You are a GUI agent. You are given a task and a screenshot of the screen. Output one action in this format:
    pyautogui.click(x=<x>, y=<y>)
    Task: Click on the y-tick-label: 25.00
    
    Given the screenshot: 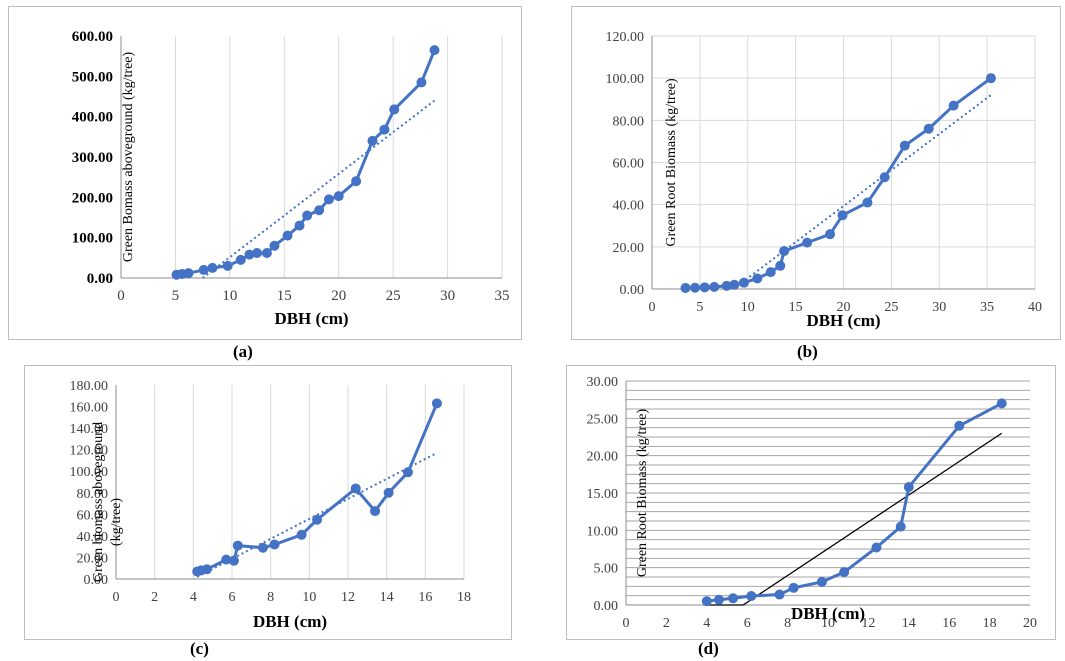 What is the action you would take?
    pyautogui.click(x=603, y=419)
    